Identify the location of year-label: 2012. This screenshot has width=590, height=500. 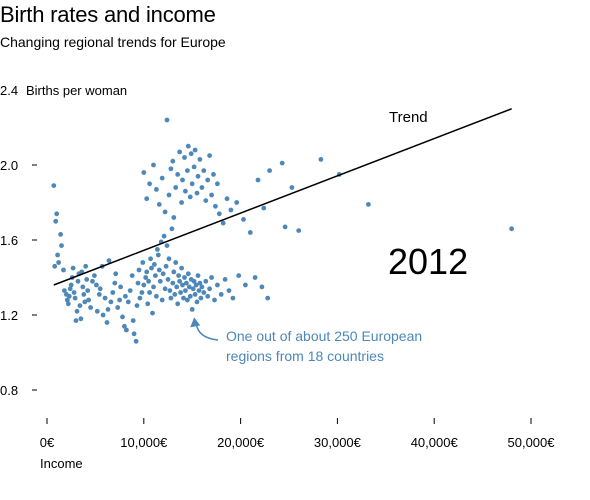
(428, 261).